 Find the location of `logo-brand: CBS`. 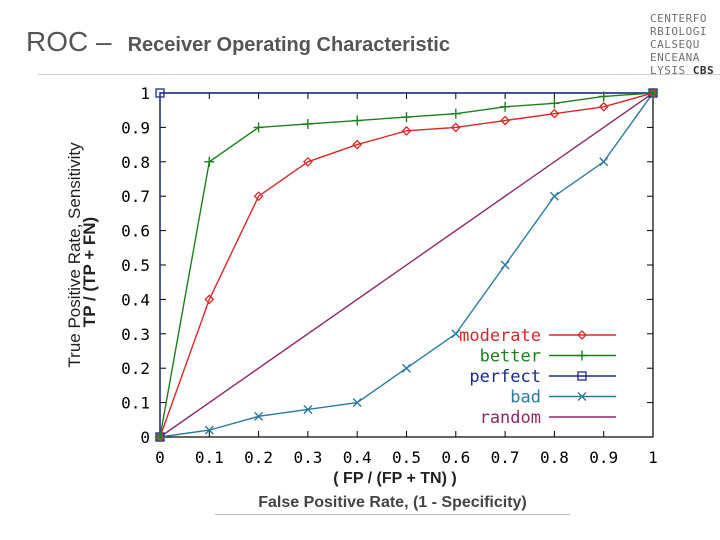

logo-brand: CBS is located at coordinates (703, 70).